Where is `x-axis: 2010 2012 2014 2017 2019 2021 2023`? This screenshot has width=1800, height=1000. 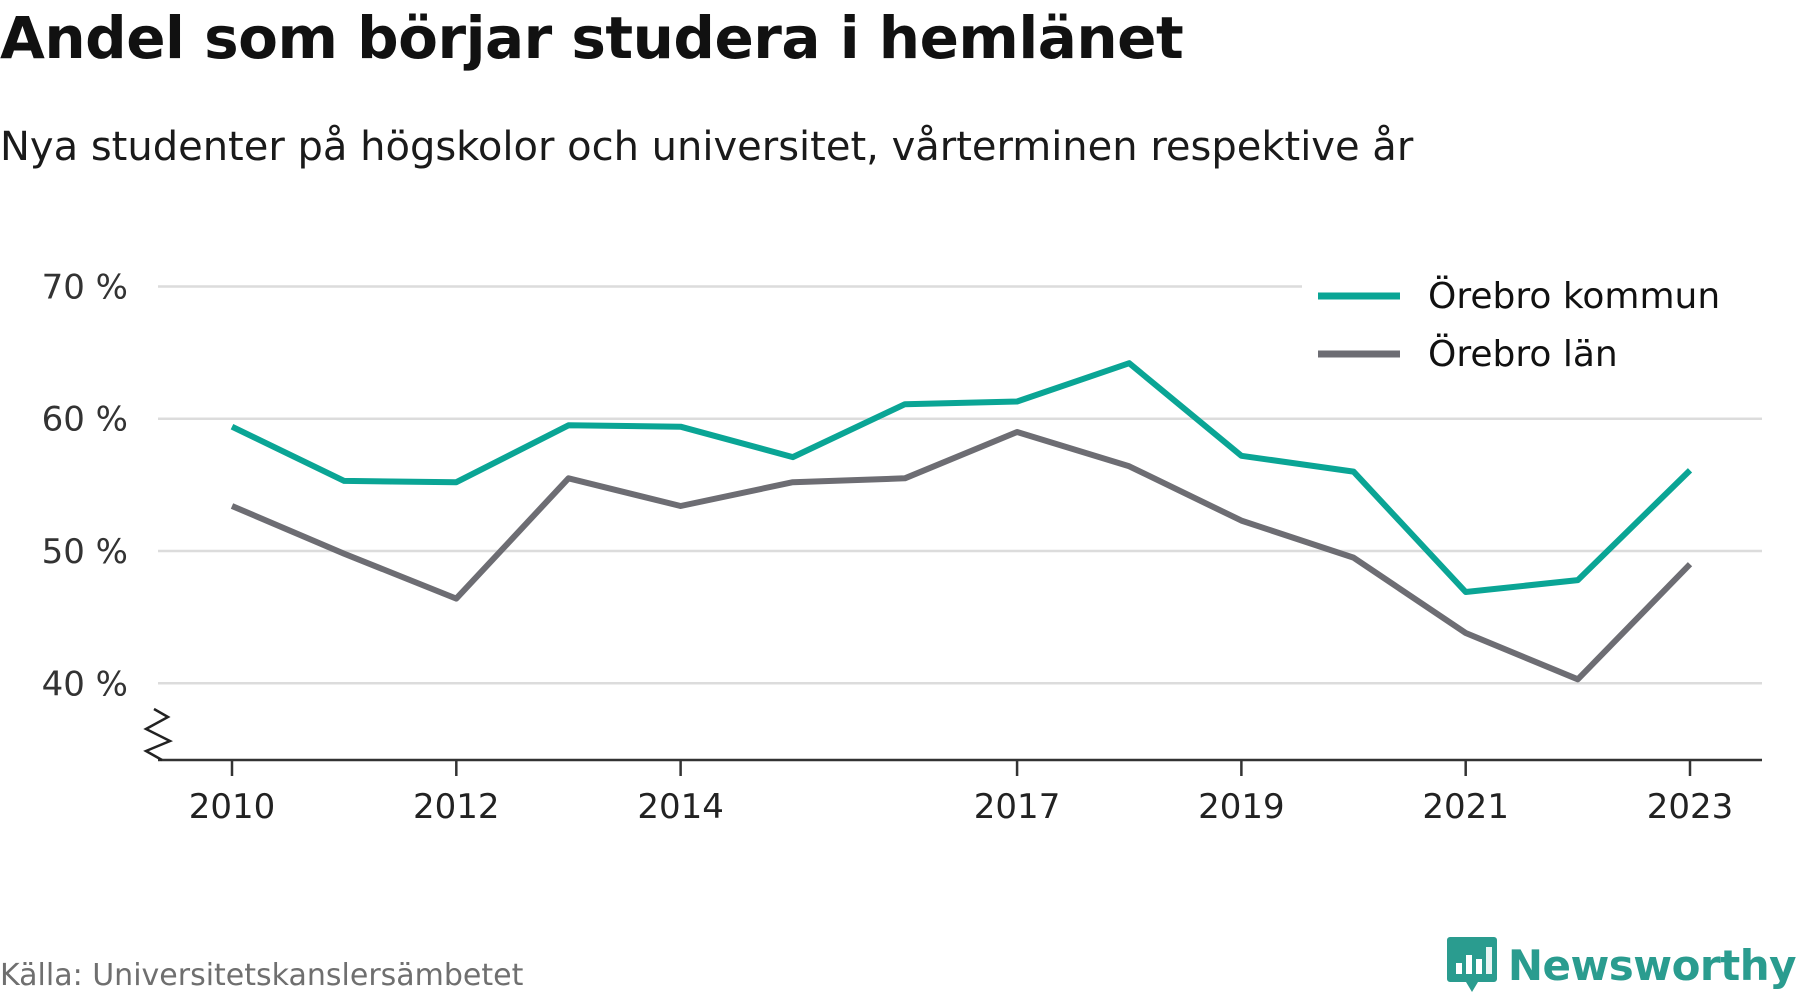 x-axis: 2010 2012 2014 2017 2019 2021 2023 is located at coordinates (952, 767).